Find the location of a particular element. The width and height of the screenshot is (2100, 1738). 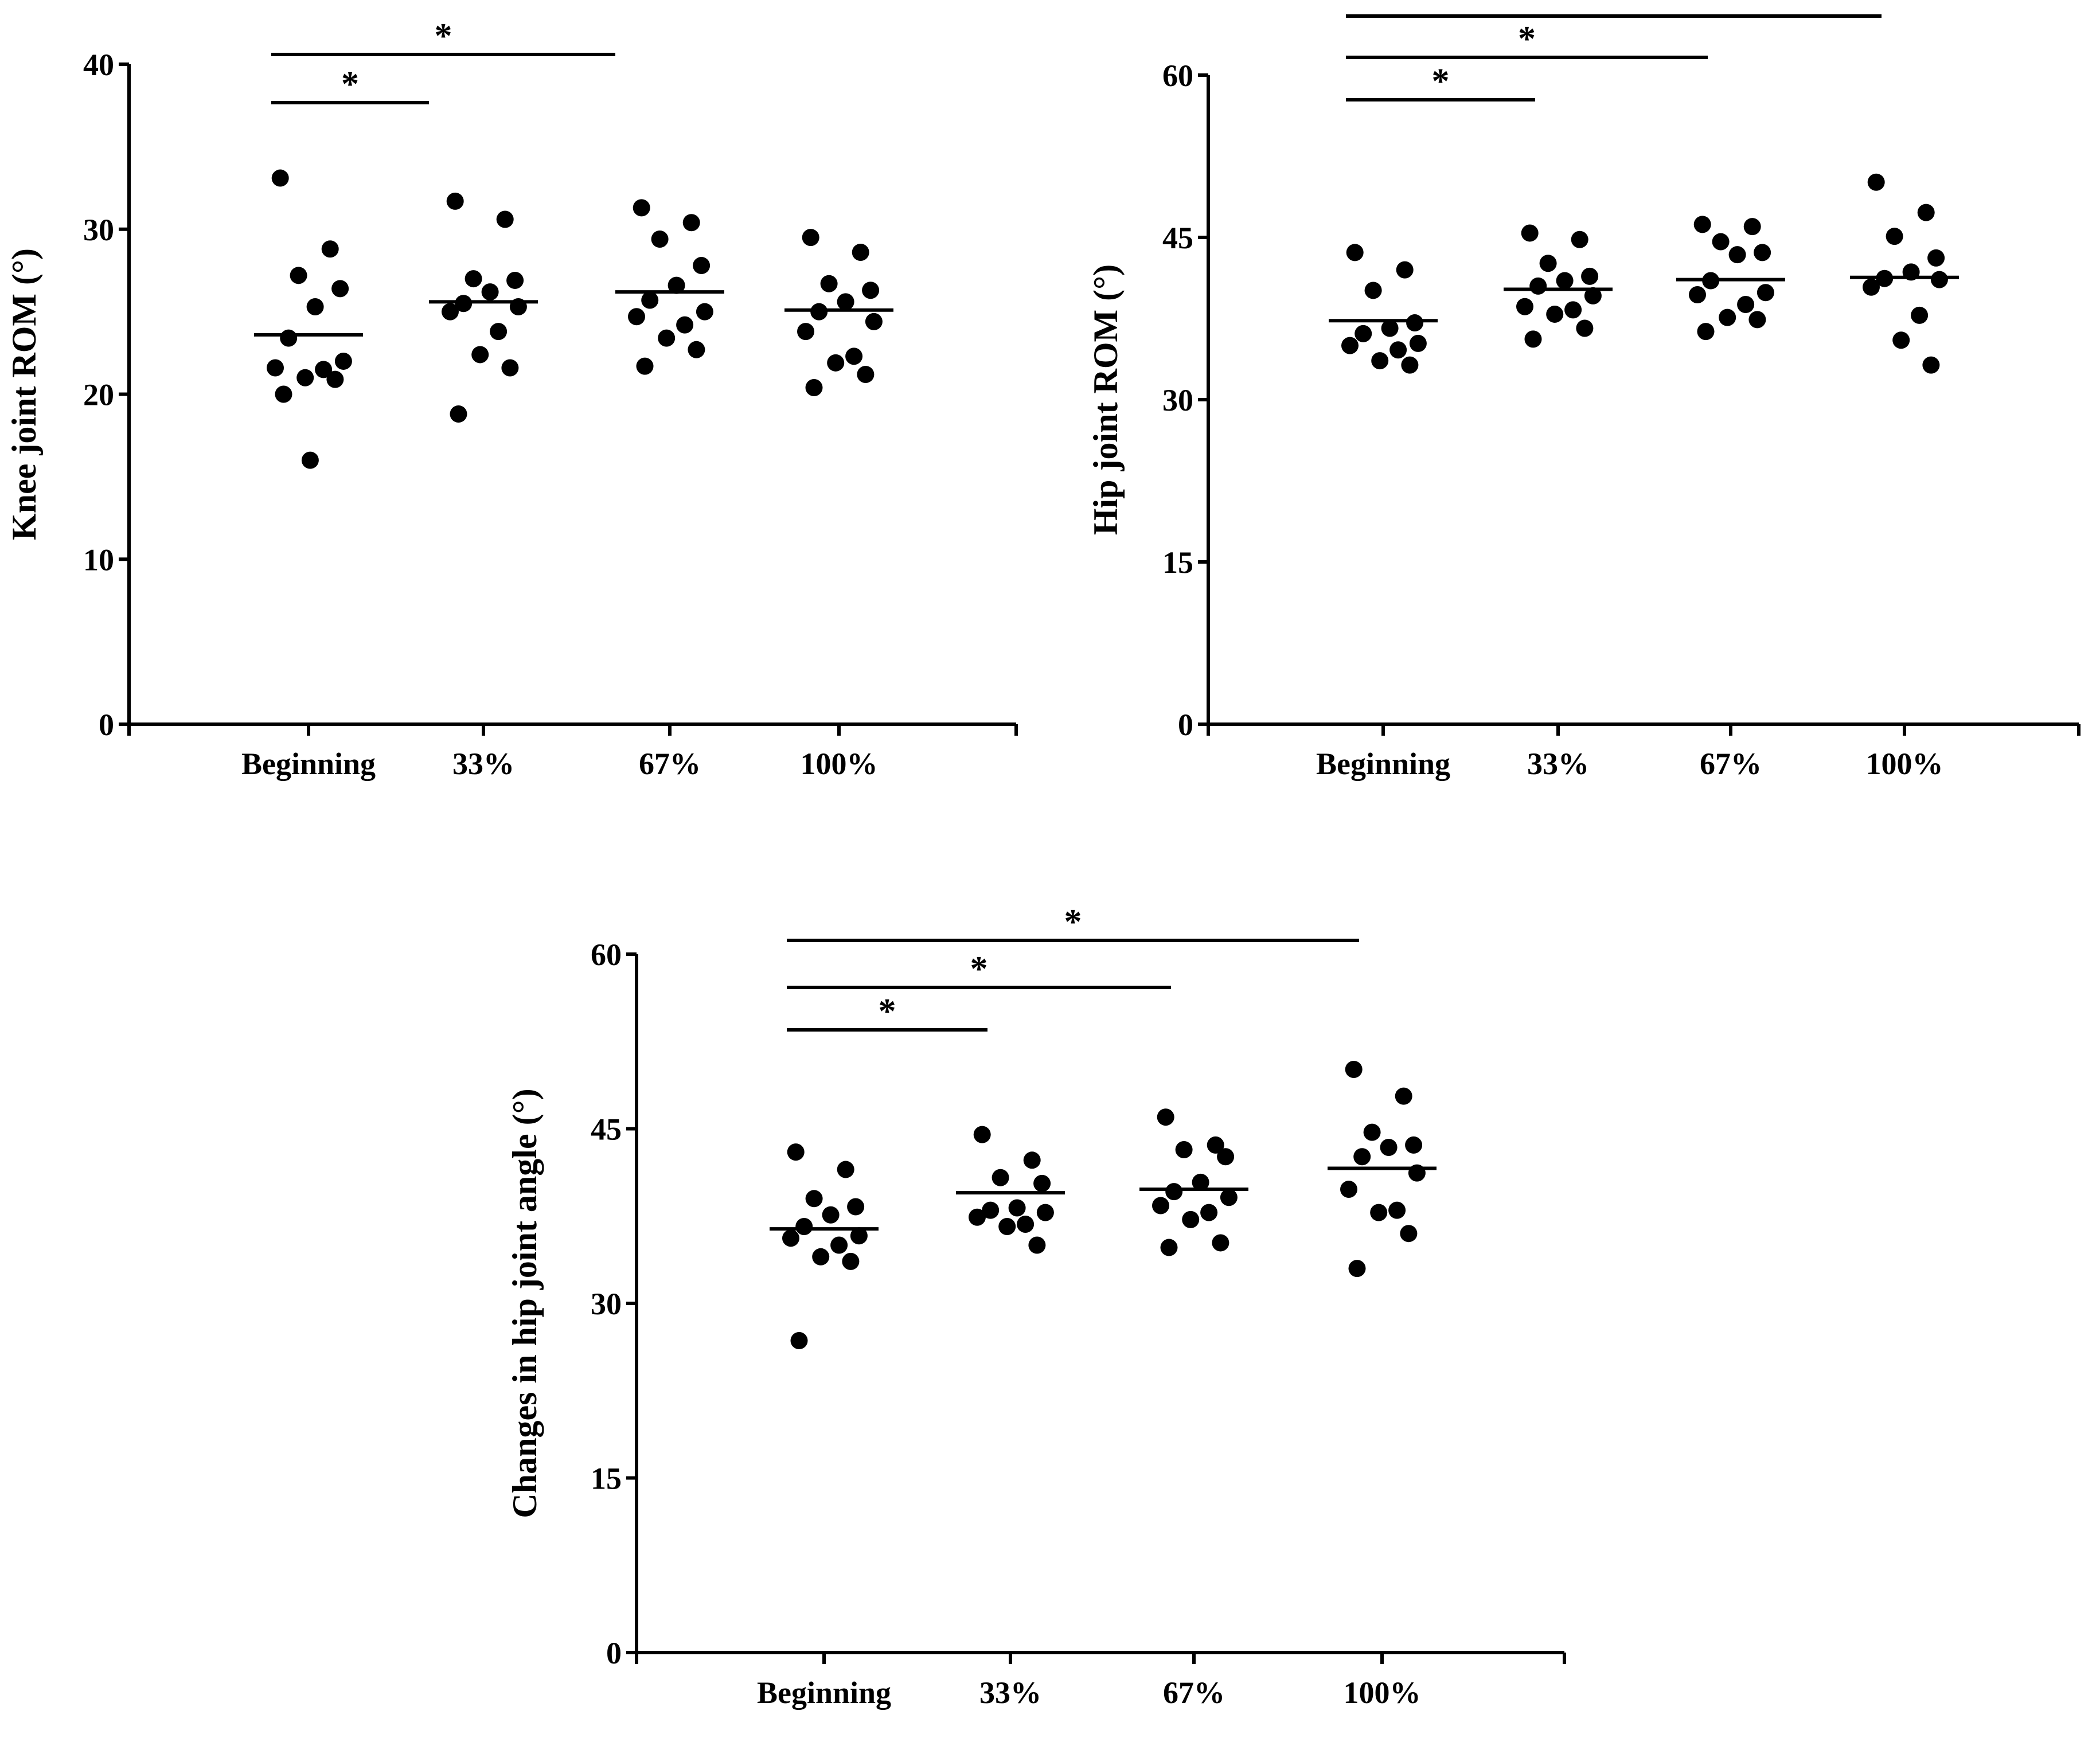

y-tick-label: 45 is located at coordinates (1177, 238).